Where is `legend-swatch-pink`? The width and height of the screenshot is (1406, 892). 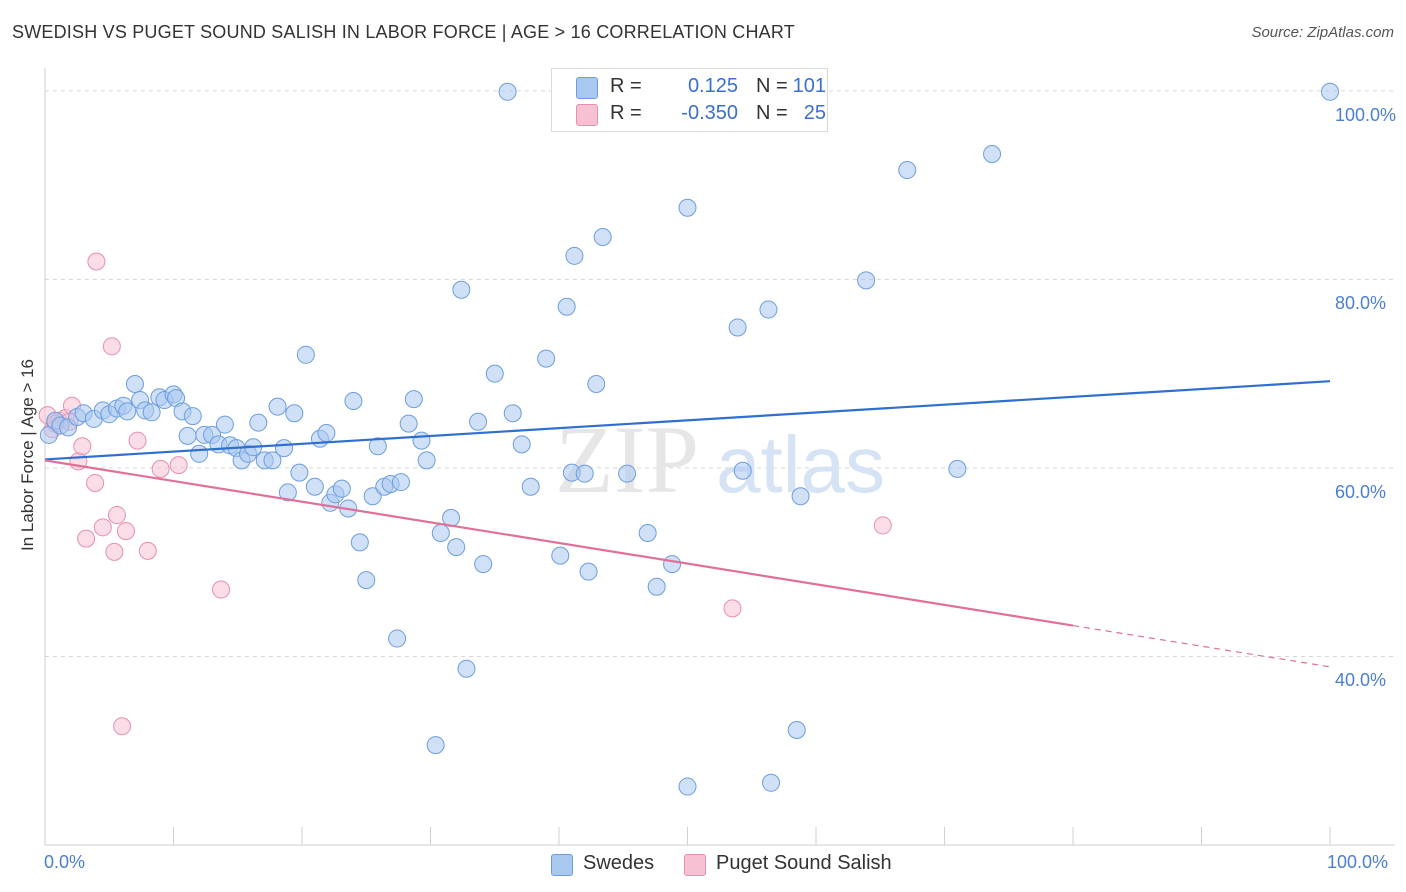
legend-swatch-pink is located at coordinates (587, 115).